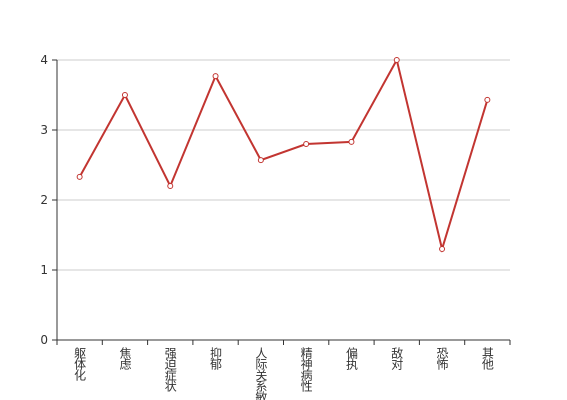 This screenshot has height=400, width=567. Describe the element at coordinates (261, 373) in the screenshot. I see `x-tick-label: 人际关系敏感` at that location.